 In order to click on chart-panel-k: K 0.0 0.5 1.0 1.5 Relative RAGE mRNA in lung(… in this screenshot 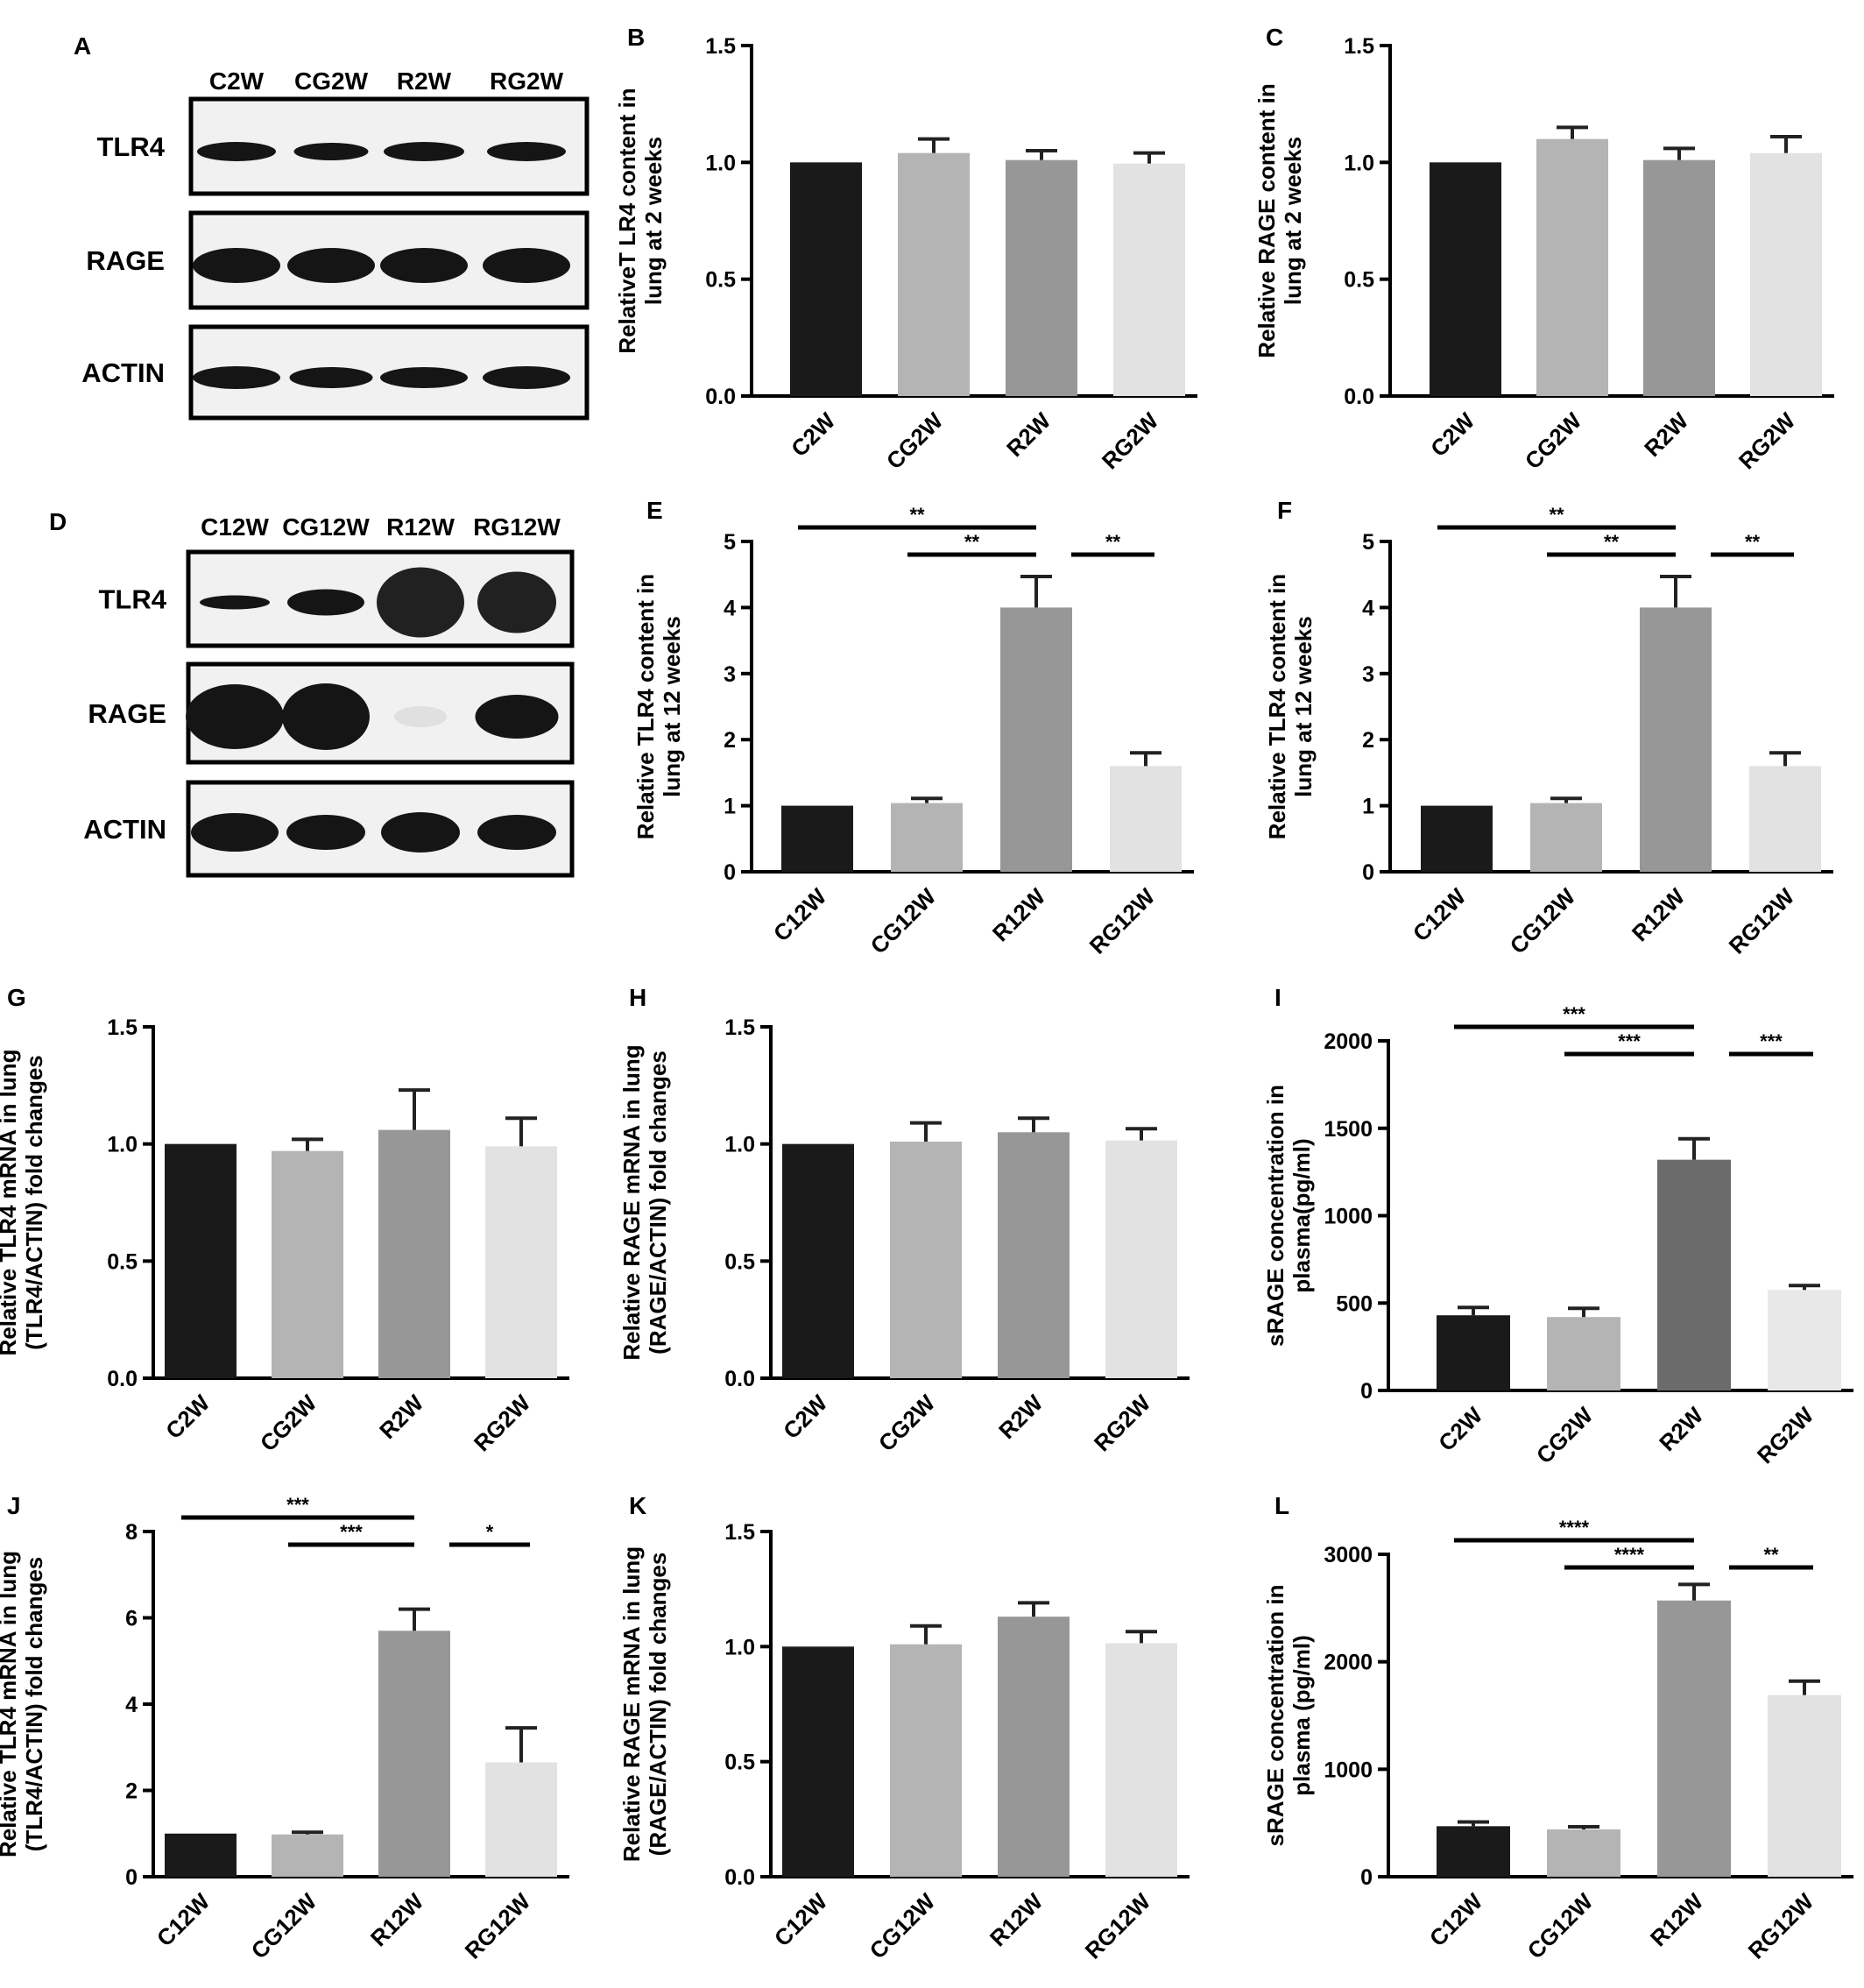, I will do `click(904, 1728)`.